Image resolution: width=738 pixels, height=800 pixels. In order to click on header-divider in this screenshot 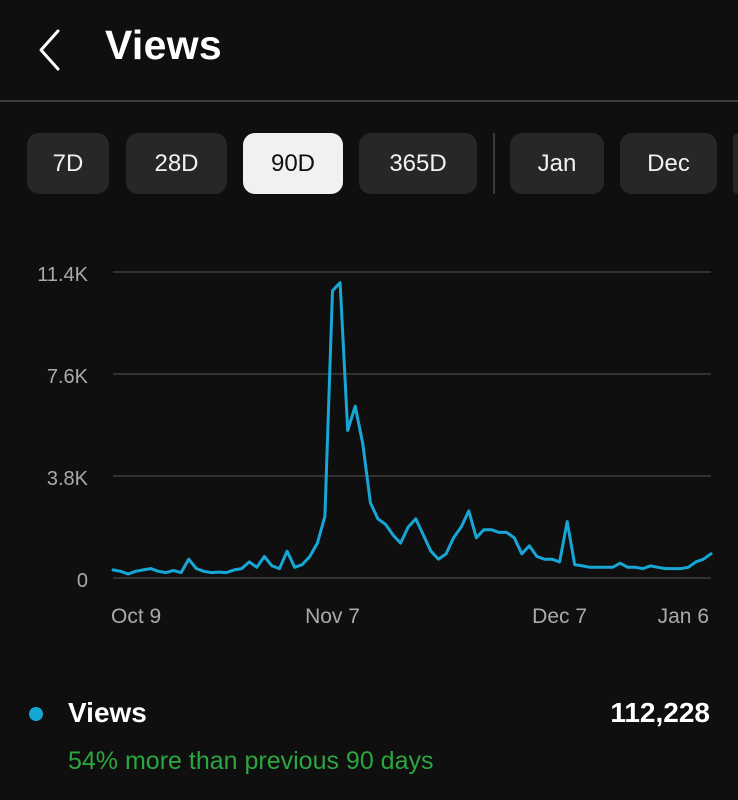, I will do `click(369, 101)`.